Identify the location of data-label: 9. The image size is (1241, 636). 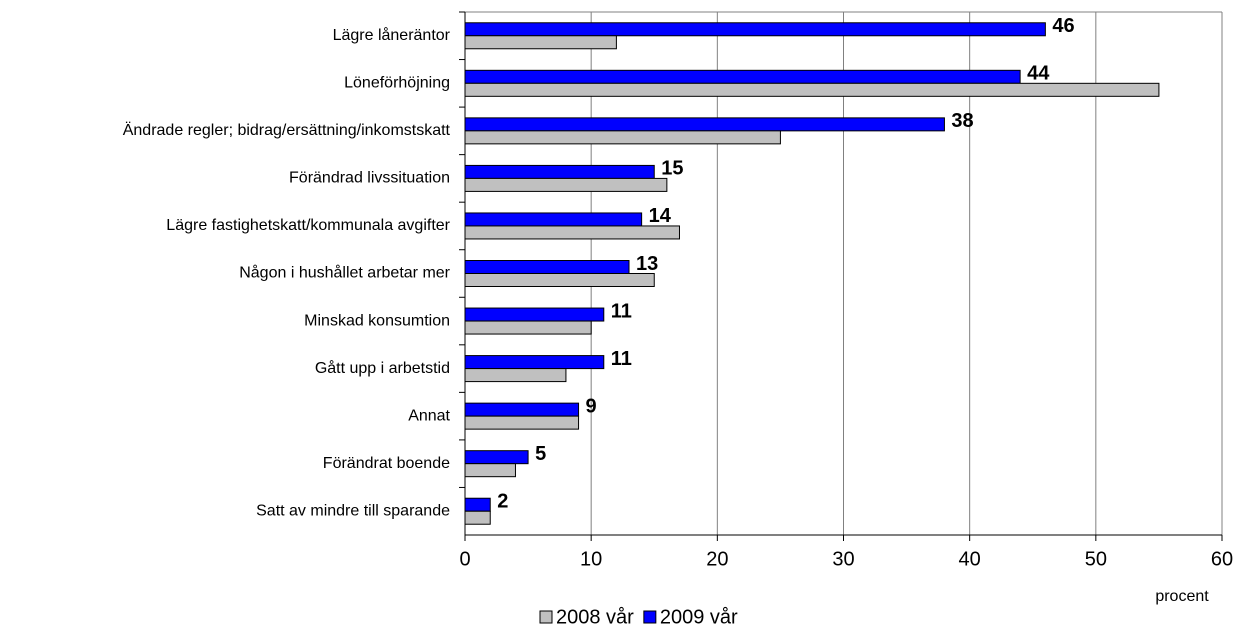
(591, 406).